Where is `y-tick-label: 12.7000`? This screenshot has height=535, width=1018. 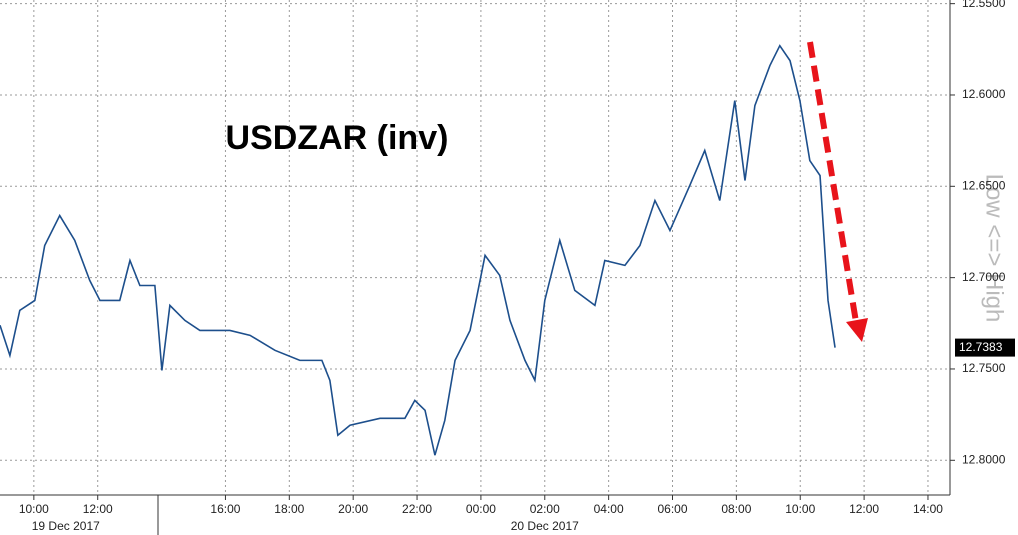 y-tick-label: 12.7000 is located at coordinates (984, 277).